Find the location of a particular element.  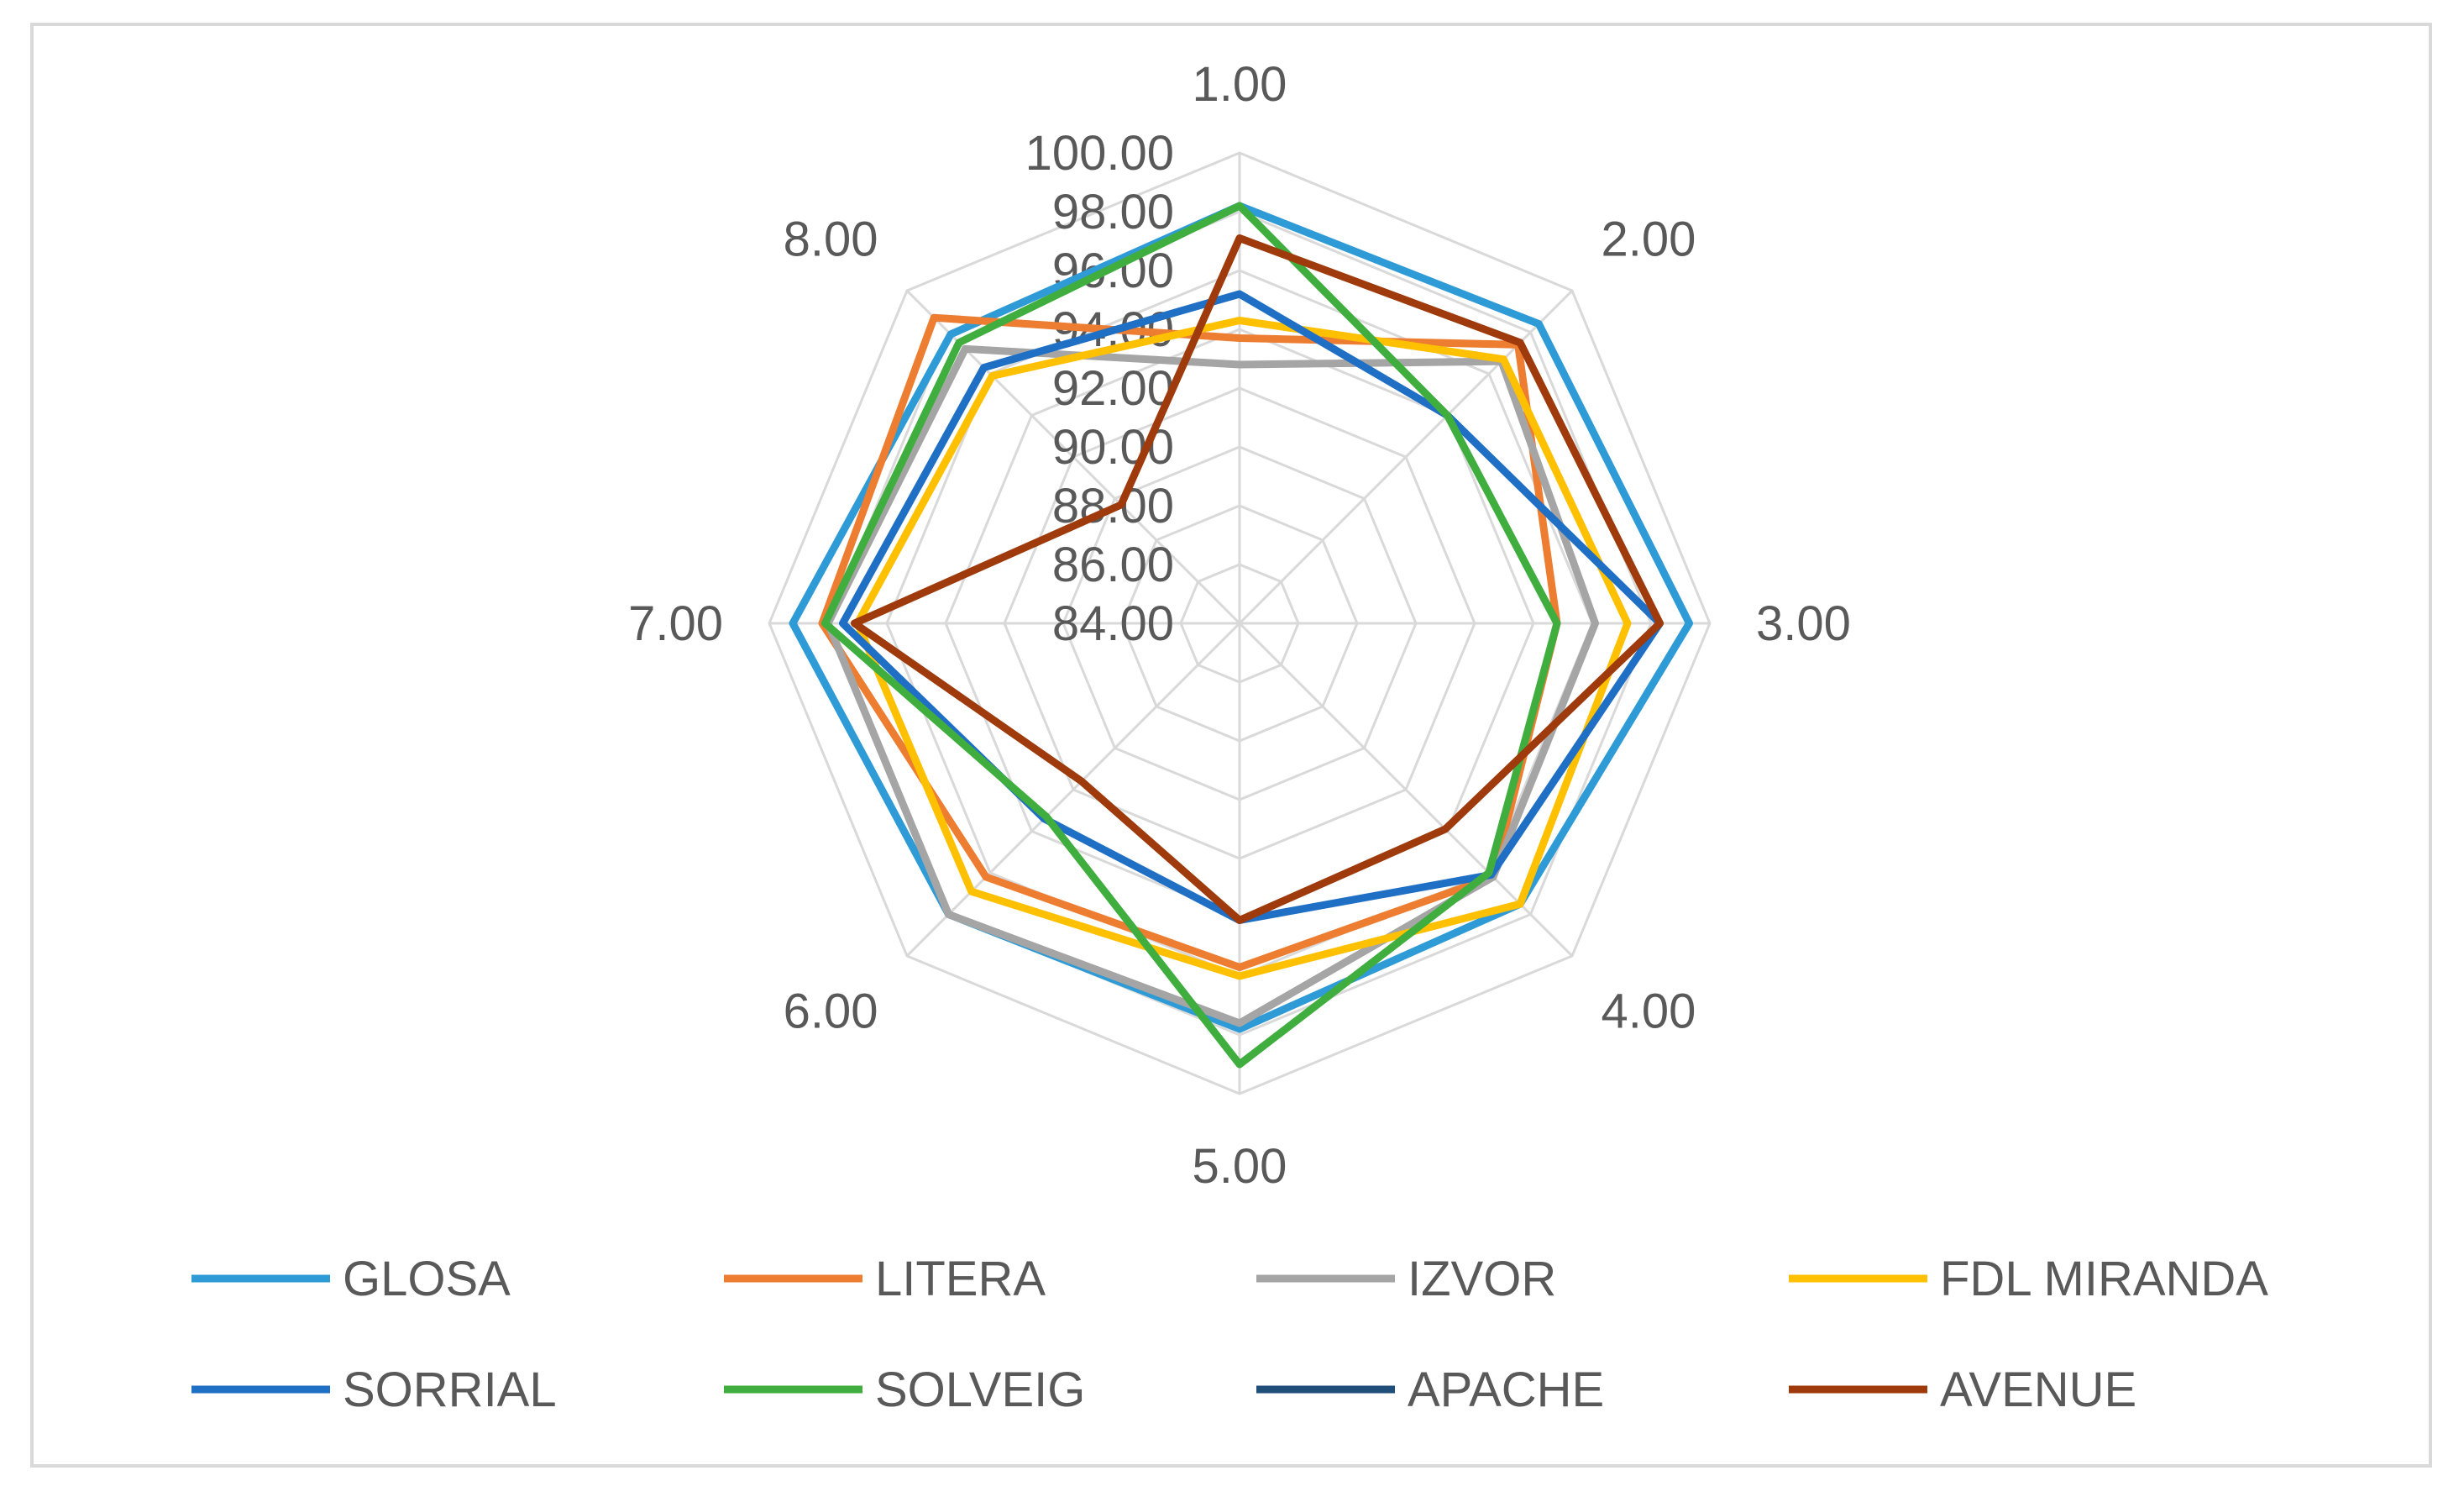

legend-label-apache: APACHE is located at coordinates (1506, 1390).